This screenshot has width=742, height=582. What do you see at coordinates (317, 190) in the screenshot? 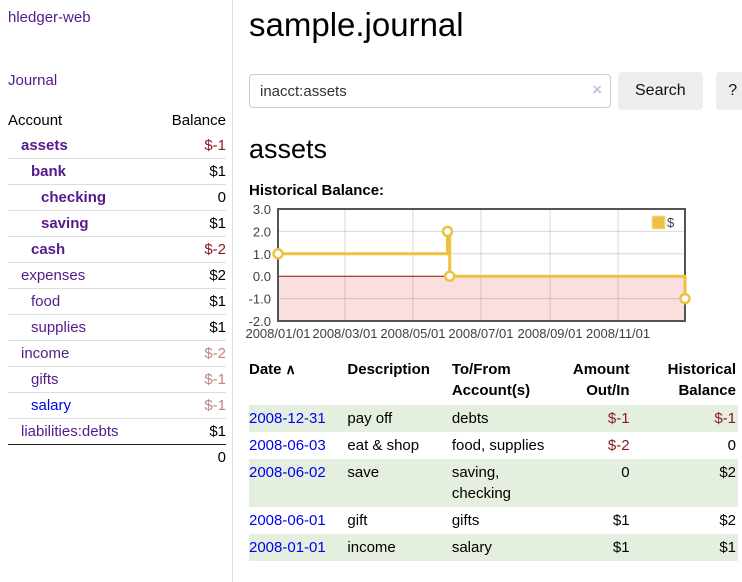
I see `chart-title: Historical Balance:` at bounding box center [317, 190].